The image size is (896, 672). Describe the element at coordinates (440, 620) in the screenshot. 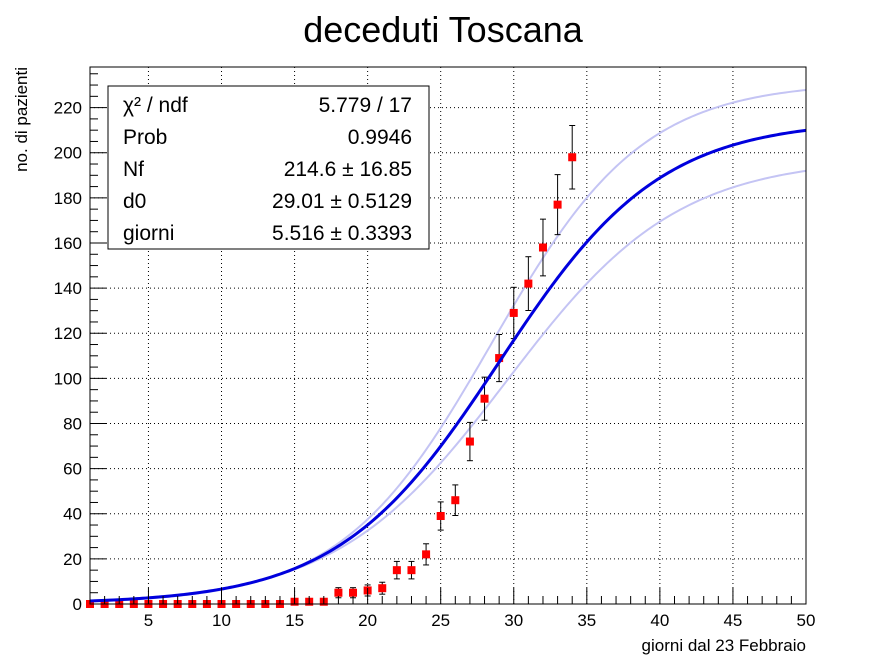

I see `x-tick-label: 25` at that location.